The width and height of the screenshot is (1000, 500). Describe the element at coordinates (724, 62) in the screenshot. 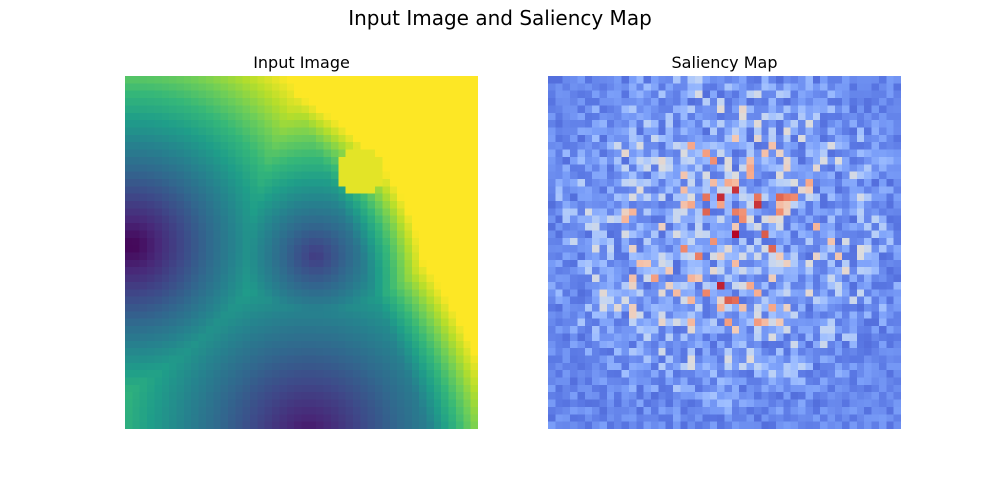

I see `saliency-map-title: Saliency Map` at that location.